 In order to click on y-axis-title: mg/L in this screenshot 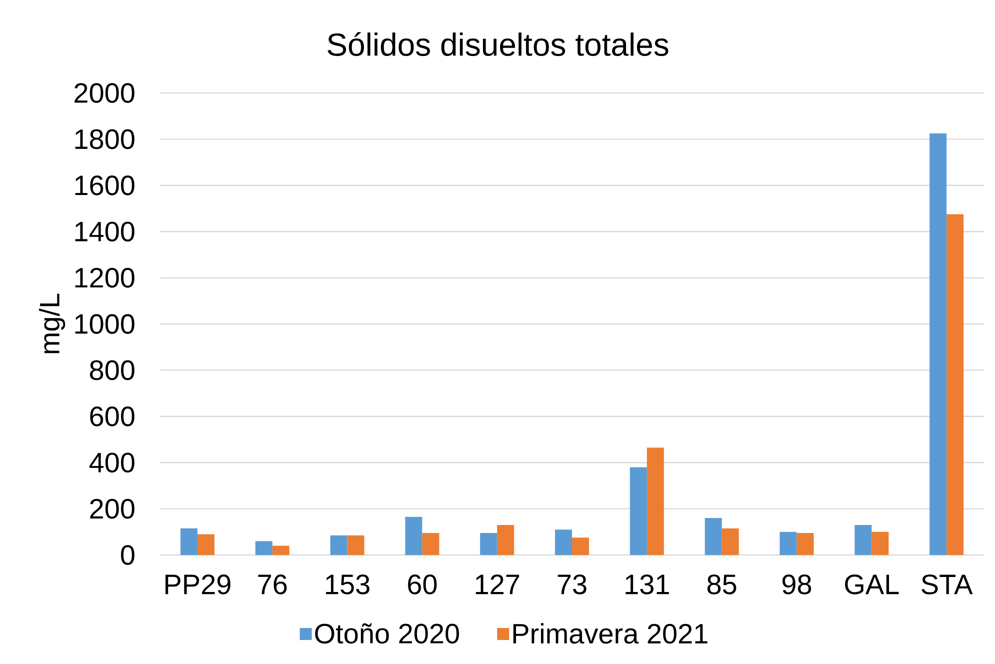, I will do `click(52, 324)`.